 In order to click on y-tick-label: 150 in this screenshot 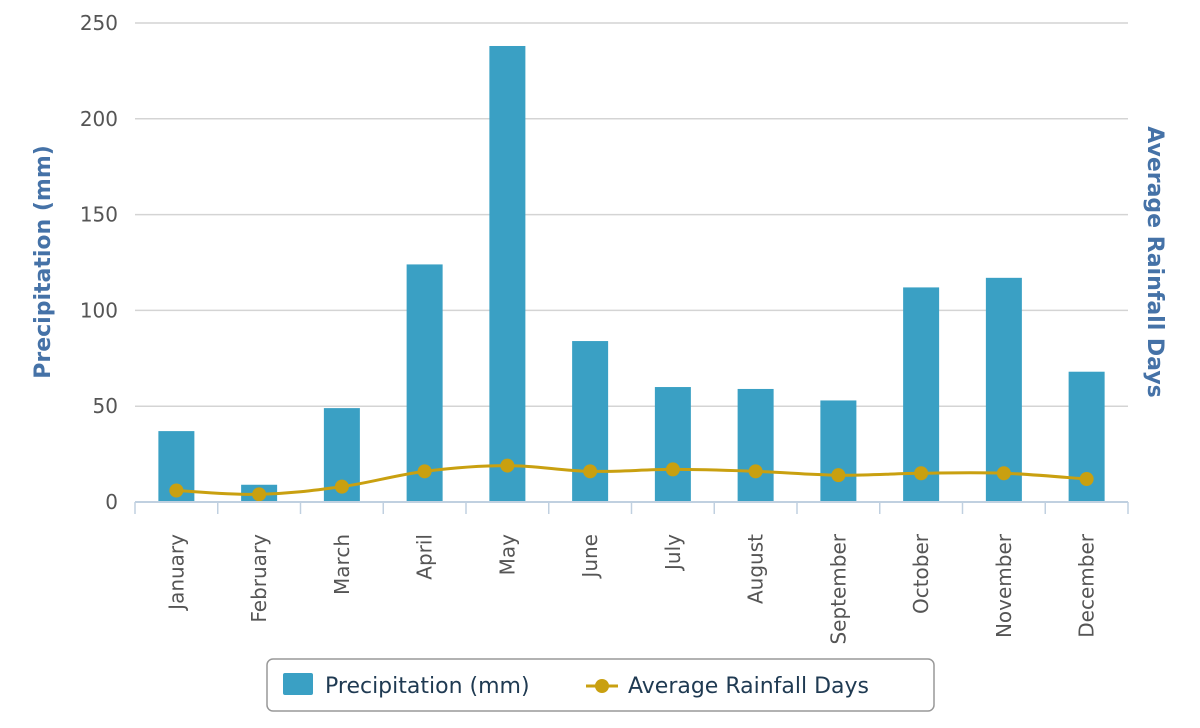, I will do `click(99, 215)`.